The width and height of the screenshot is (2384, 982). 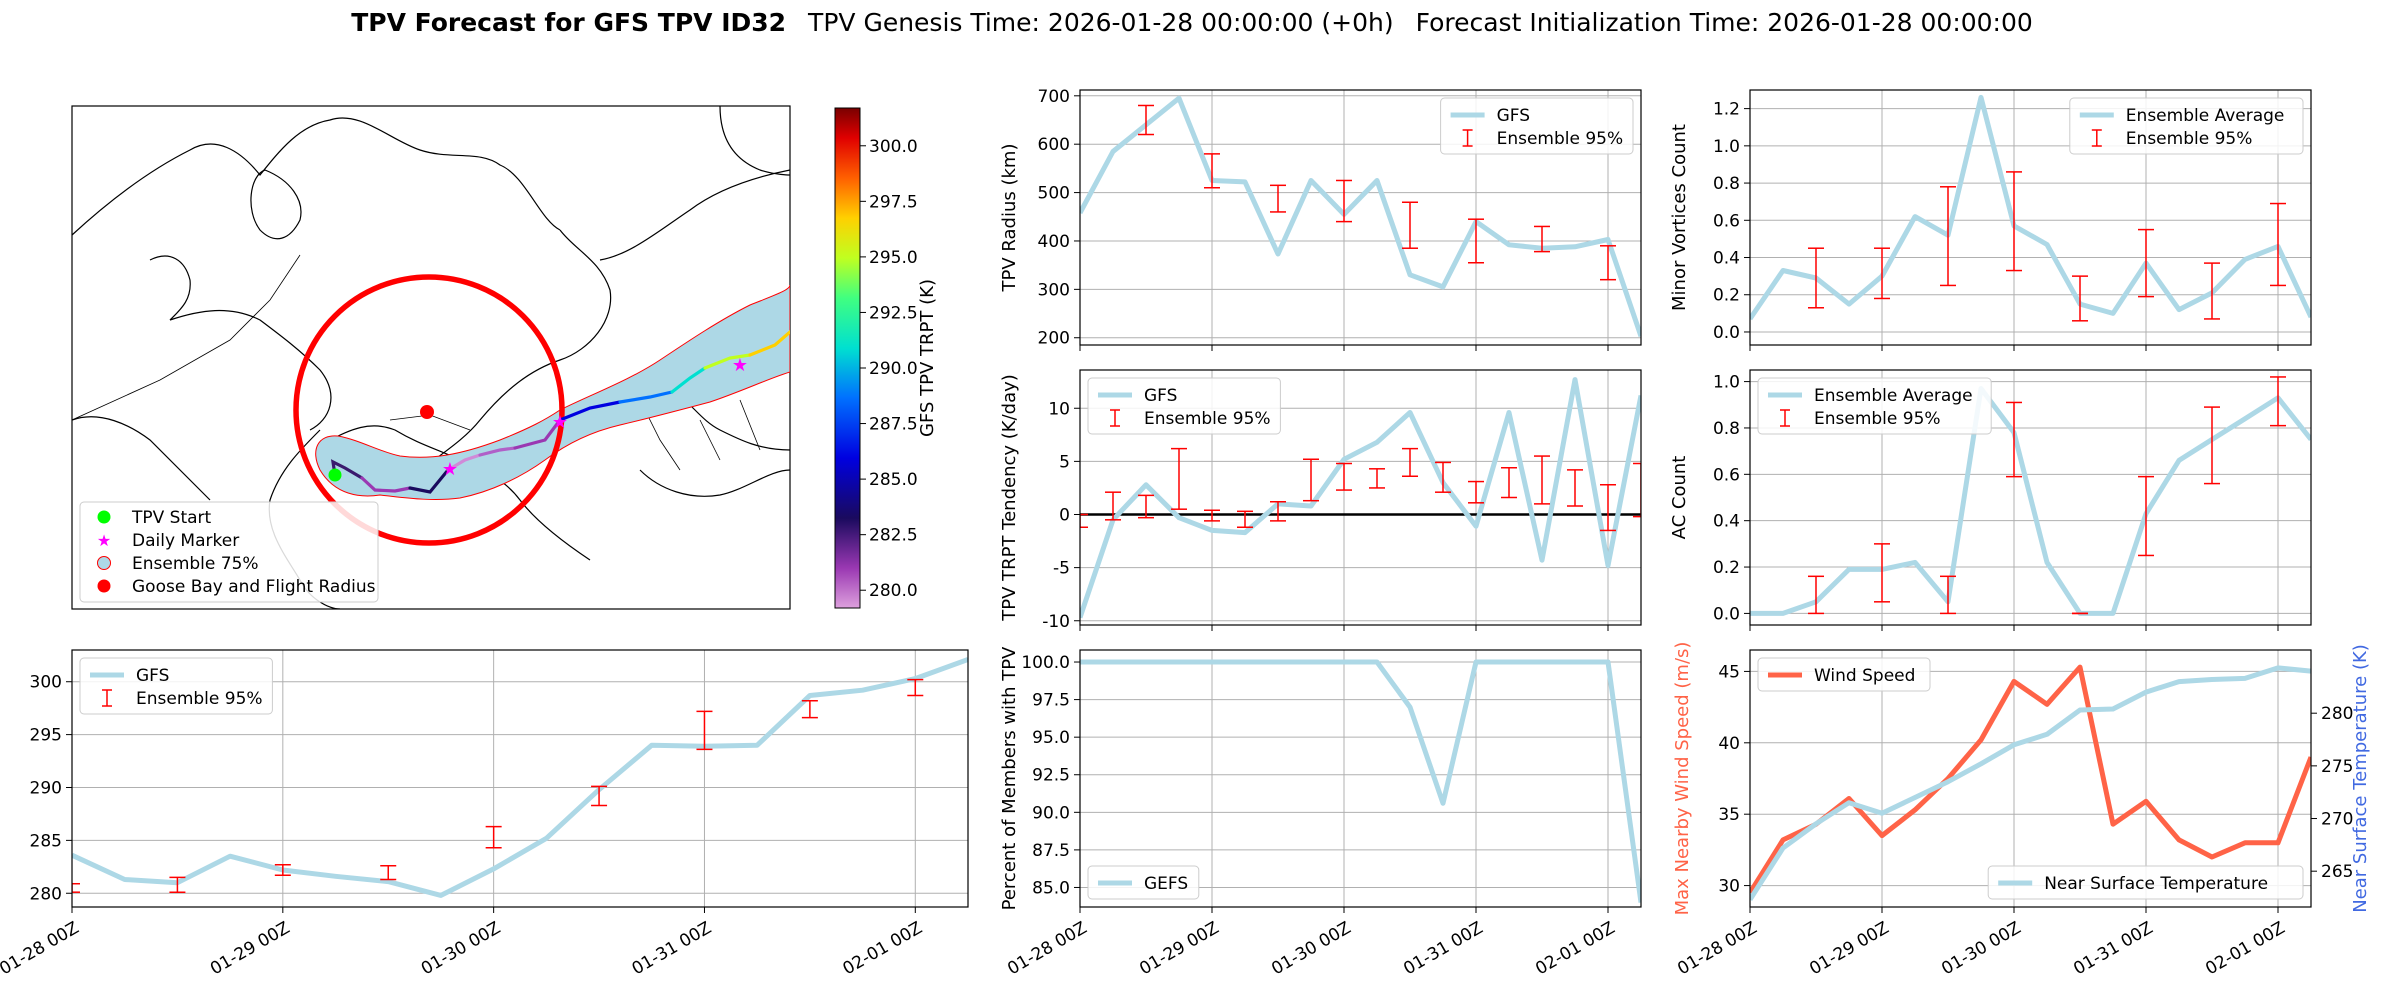 I want to click on y-right-tick-label: 275, so click(x=2337, y=767).